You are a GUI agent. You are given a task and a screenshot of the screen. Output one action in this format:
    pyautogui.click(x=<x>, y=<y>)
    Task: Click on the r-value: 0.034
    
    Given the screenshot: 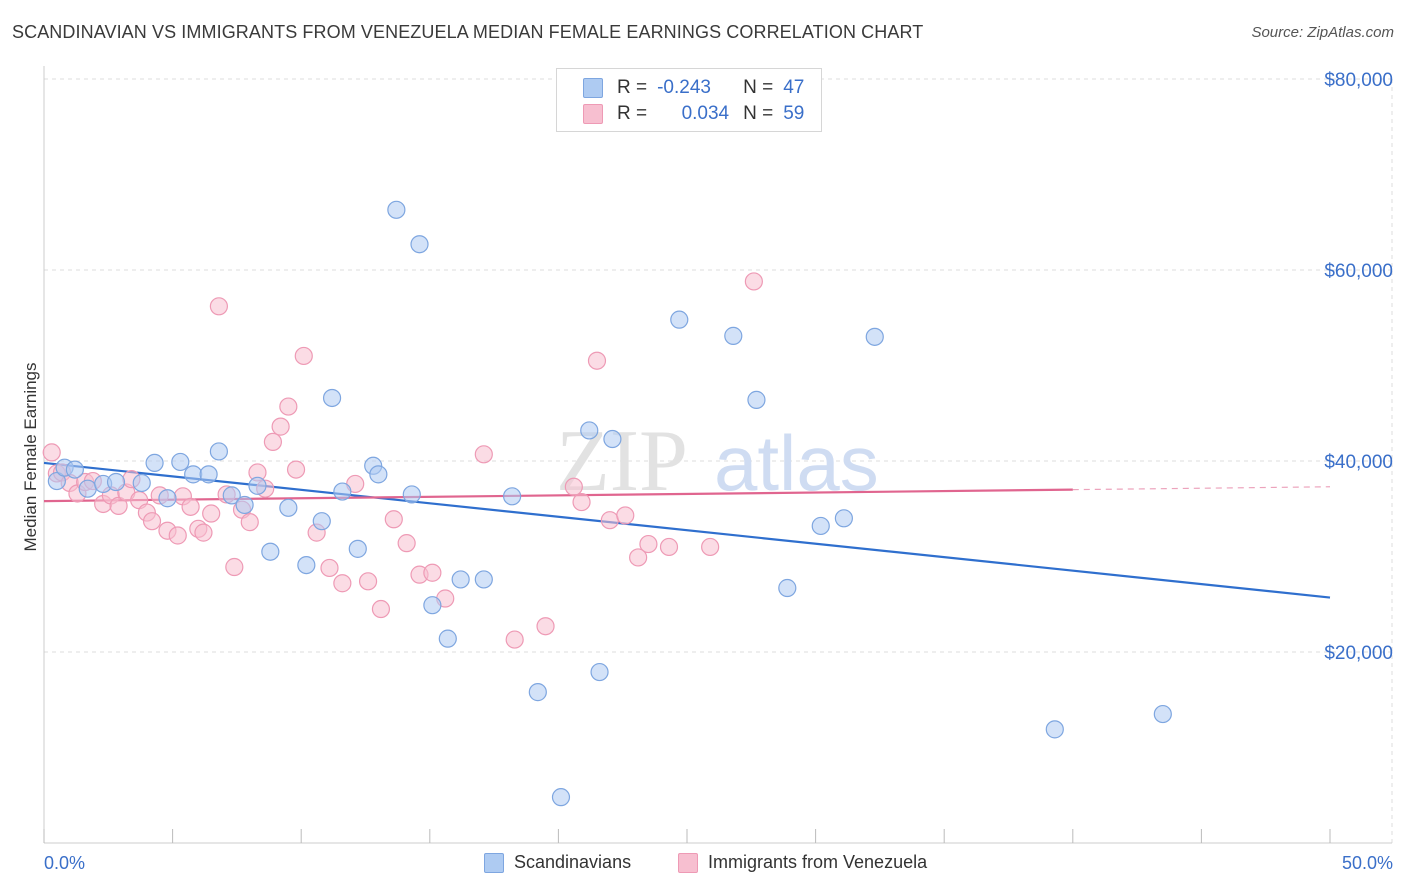 What is the action you would take?
    pyautogui.click(x=705, y=113)
    